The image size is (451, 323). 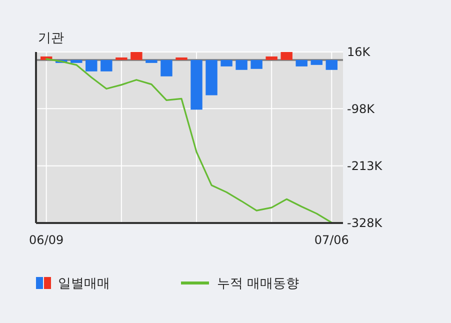 I want to click on chart-title: 기관, so click(x=51, y=38).